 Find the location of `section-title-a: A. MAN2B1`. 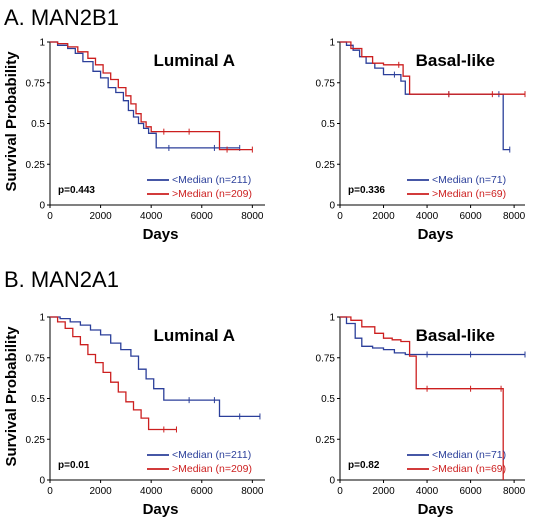

section-title-a: A. MAN2B1 is located at coordinates (61, 17).